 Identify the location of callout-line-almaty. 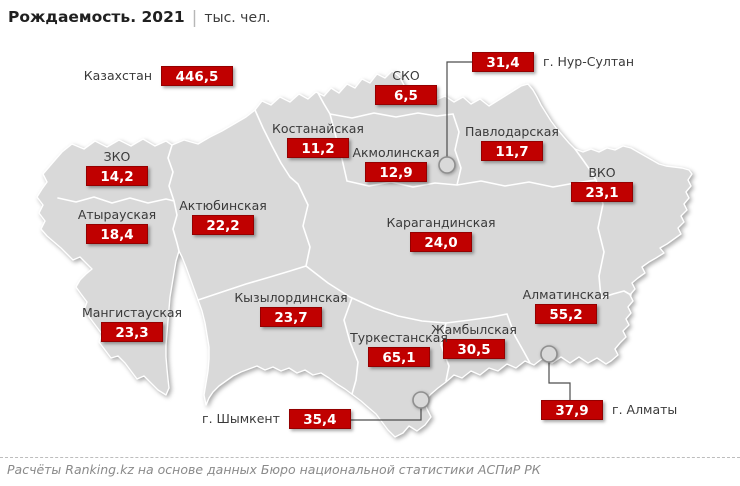
(559, 381).